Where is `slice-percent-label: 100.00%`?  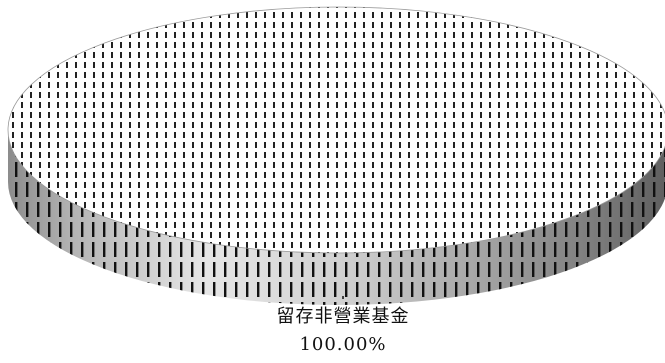
slice-percent-label: 100.00% is located at coordinates (342, 344).